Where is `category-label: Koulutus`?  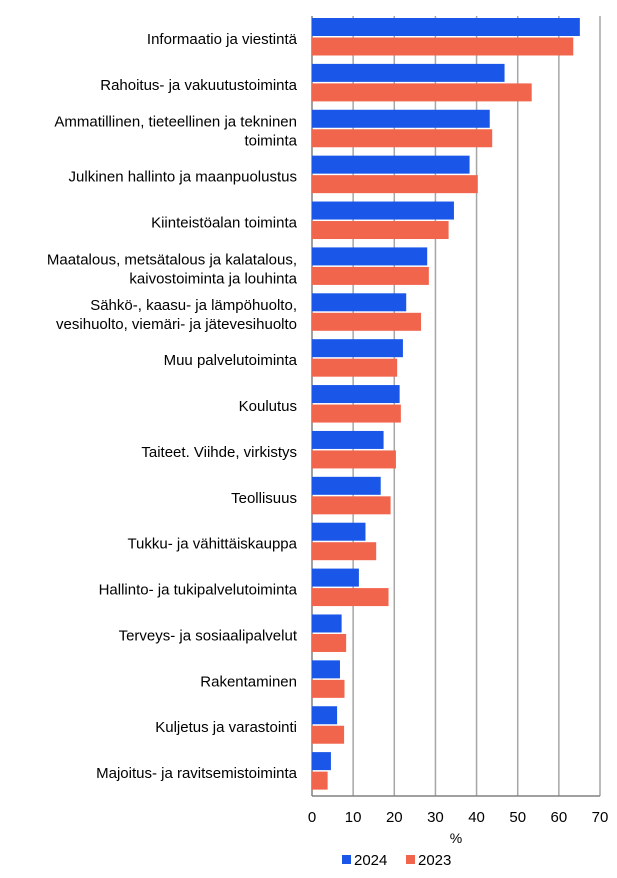 category-label: Koulutus is located at coordinates (268, 406).